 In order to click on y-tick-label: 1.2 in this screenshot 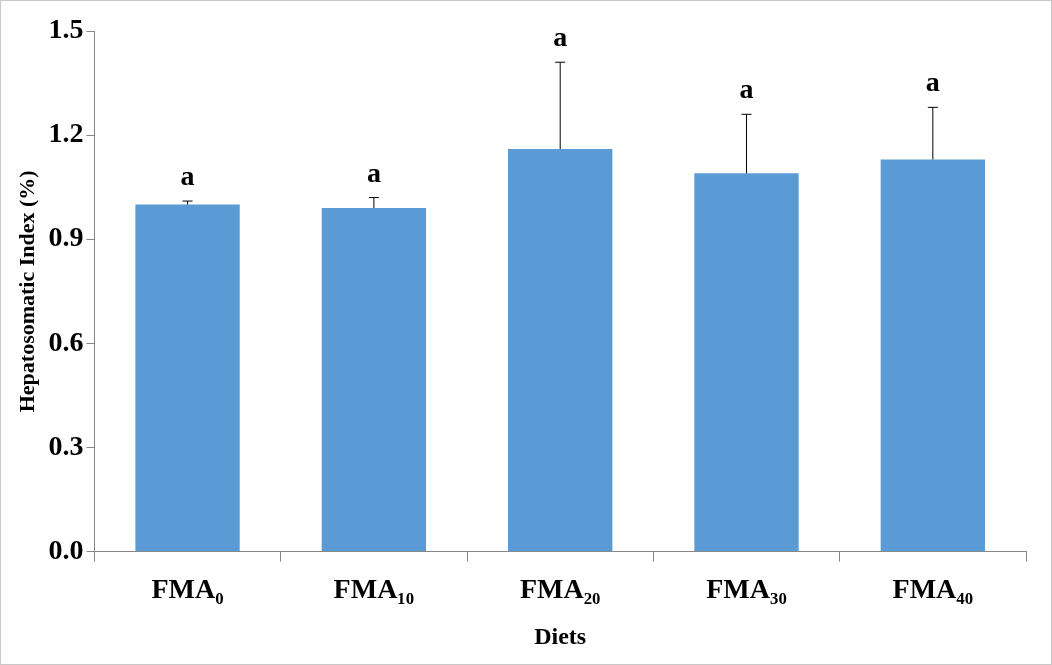, I will do `click(66, 133)`.